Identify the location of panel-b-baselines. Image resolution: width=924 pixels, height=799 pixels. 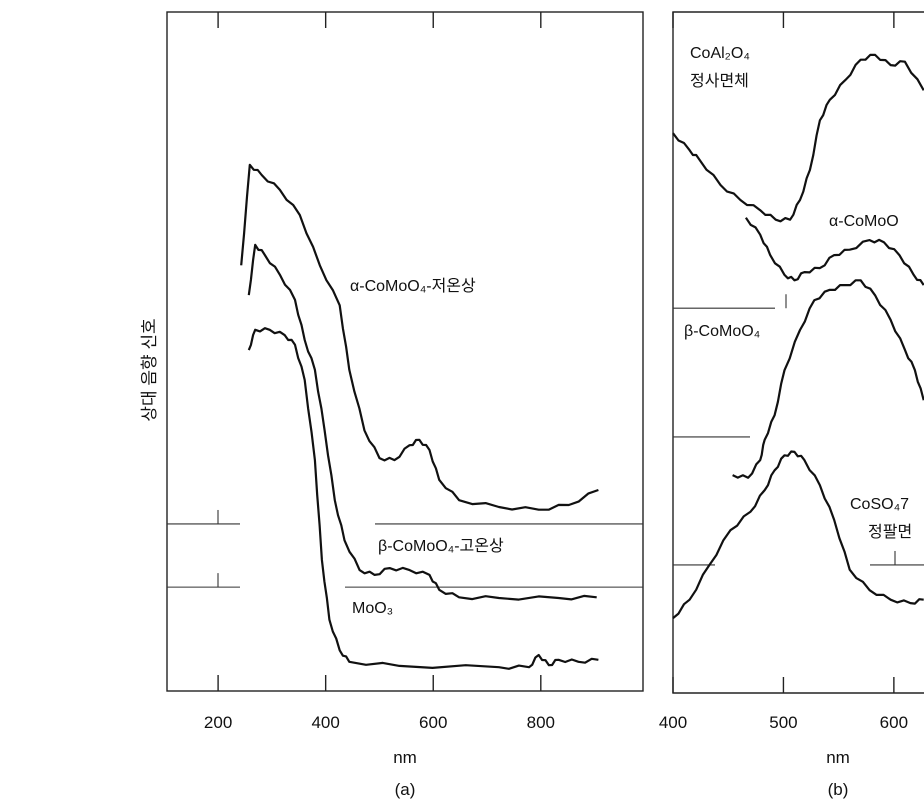
(798, 430).